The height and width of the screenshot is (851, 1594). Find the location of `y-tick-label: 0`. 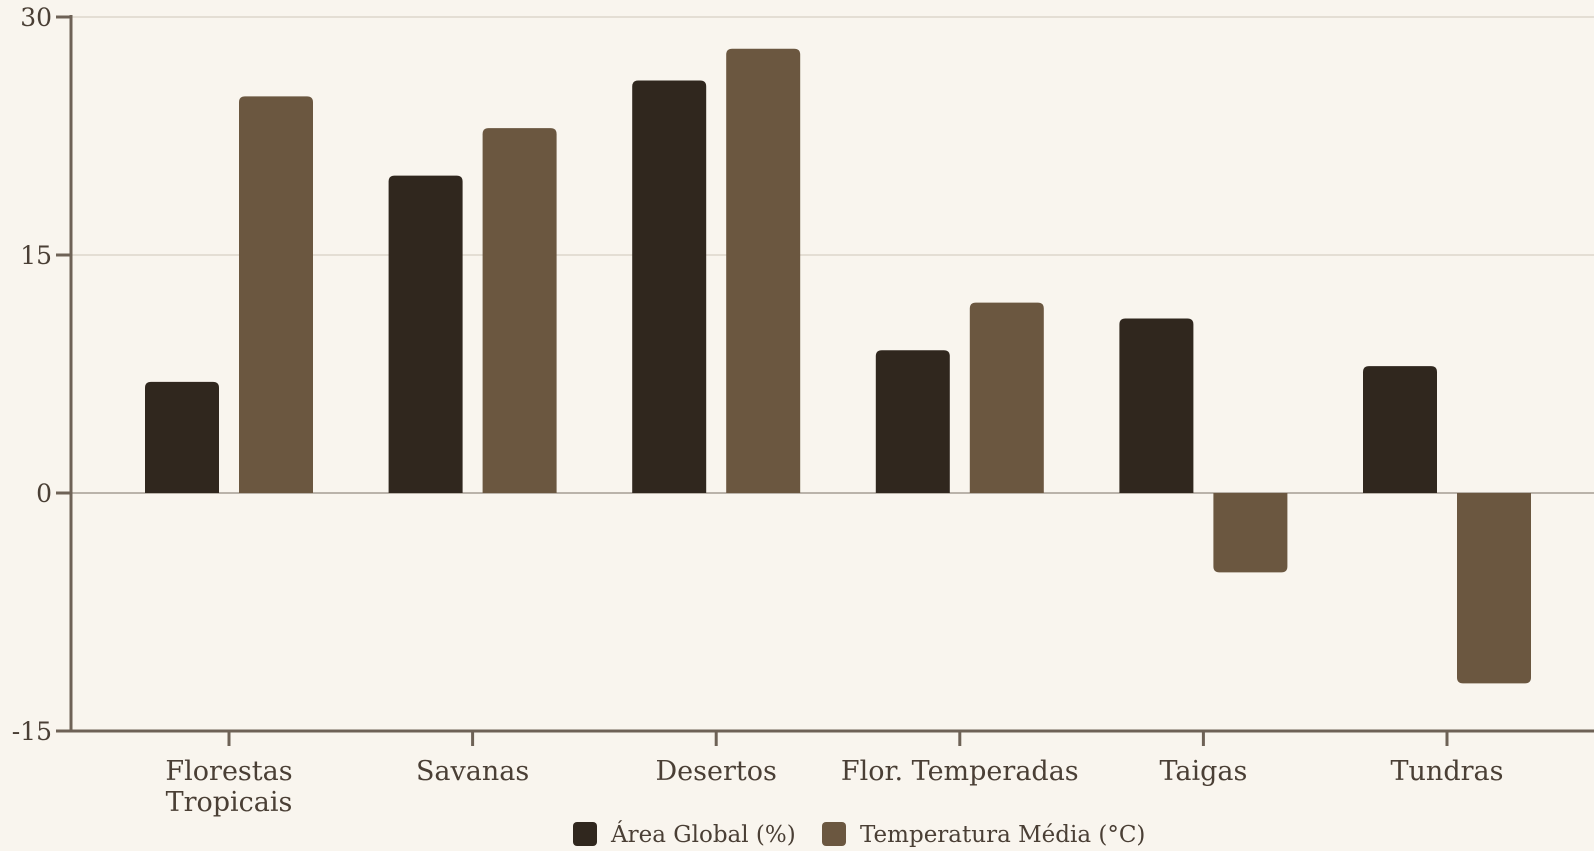

y-tick-label: 0 is located at coordinates (44, 493).